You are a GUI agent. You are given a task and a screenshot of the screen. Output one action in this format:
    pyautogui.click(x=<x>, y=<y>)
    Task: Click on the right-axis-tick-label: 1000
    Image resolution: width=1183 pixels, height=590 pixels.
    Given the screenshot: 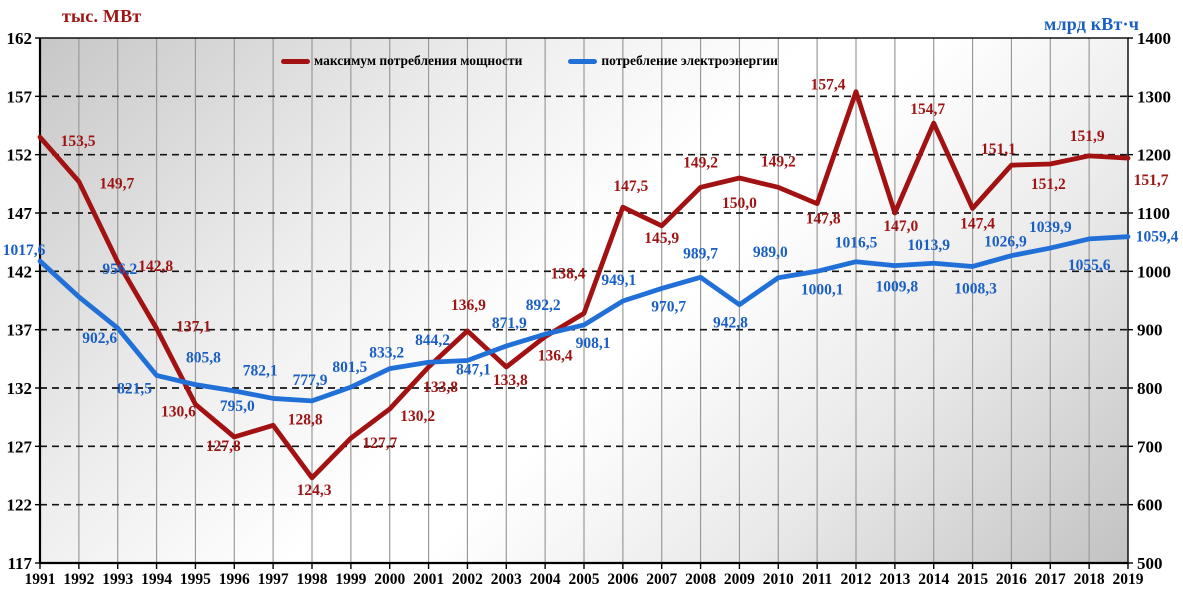 What is the action you would take?
    pyautogui.click(x=1154, y=271)
    